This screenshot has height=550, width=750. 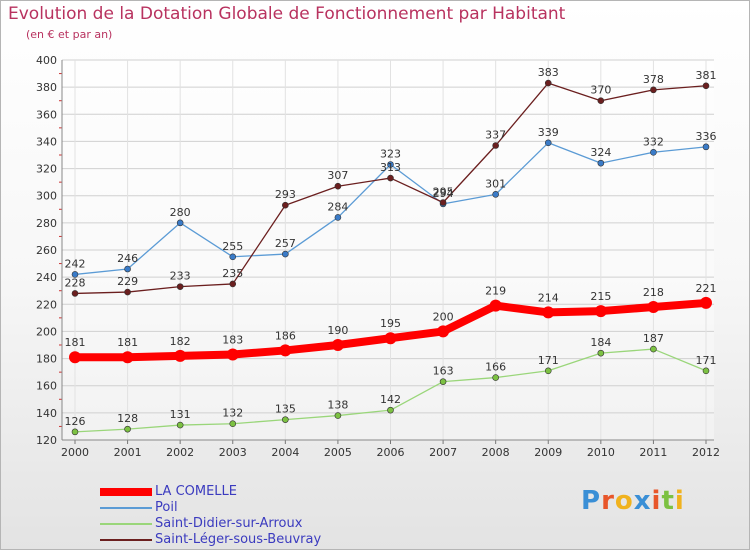 What do you see at coordinates (75, 263) in the screenshot?
I see `data-label: 242` at bounding box center [75, 263].